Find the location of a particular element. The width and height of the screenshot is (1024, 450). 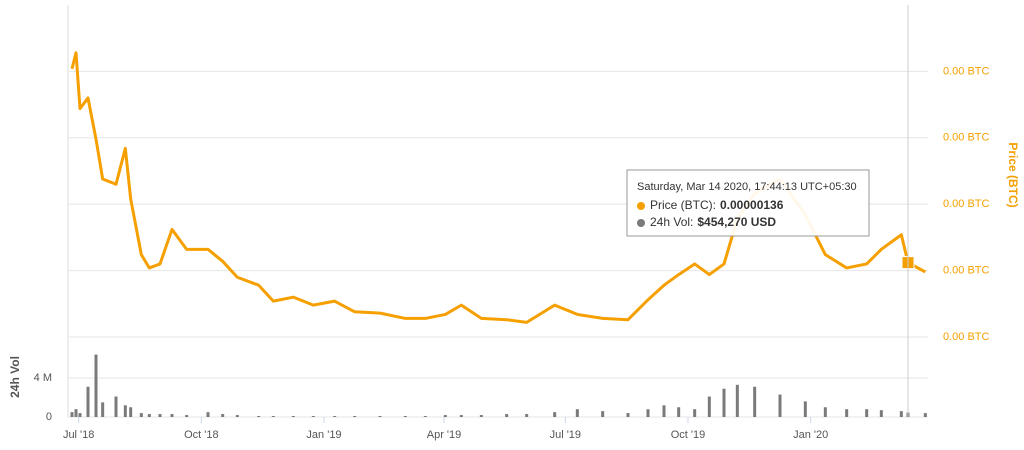

y-tick-label: 0 is located at coordinates (49, 417).